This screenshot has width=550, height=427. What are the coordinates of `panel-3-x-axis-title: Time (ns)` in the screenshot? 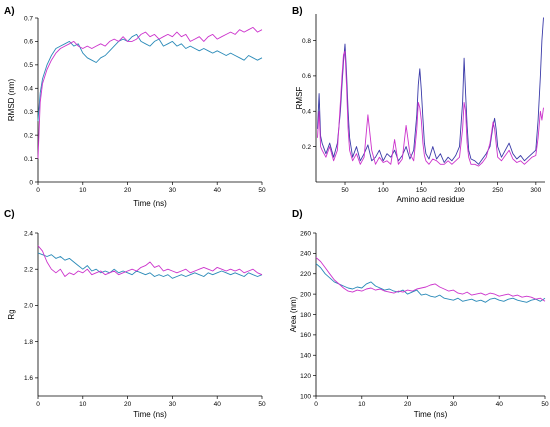 It's located at (431, 414).